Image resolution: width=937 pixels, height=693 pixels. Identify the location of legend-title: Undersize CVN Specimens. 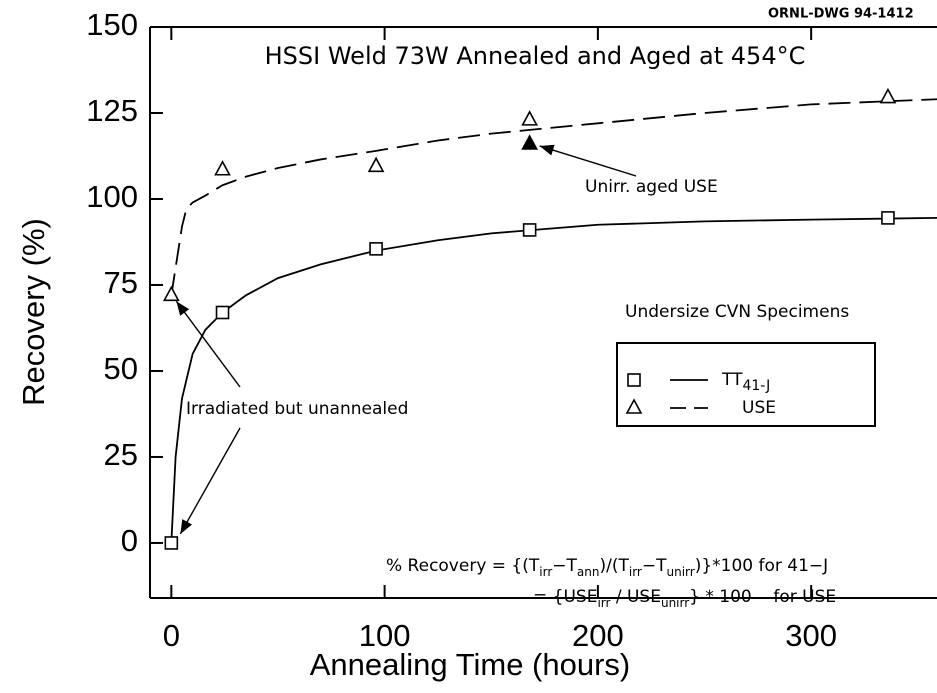
(737, 312).